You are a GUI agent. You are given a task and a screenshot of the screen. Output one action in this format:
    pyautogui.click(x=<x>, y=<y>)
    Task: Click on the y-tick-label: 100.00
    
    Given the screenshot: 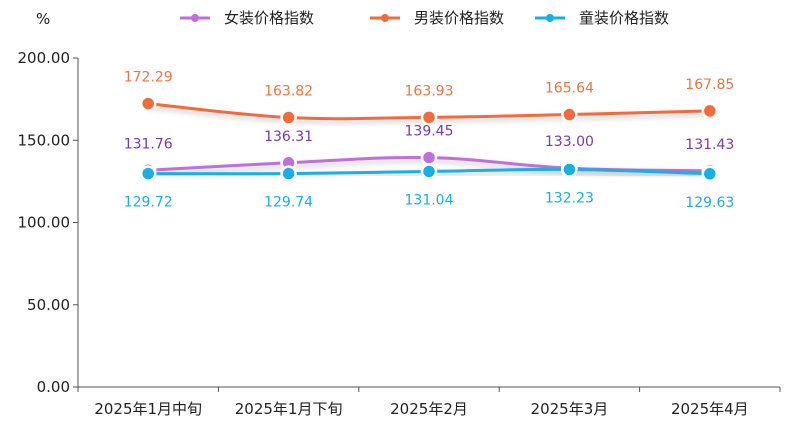 What is the action you would take?
    pyautogui.click(x=44, y=223)
    